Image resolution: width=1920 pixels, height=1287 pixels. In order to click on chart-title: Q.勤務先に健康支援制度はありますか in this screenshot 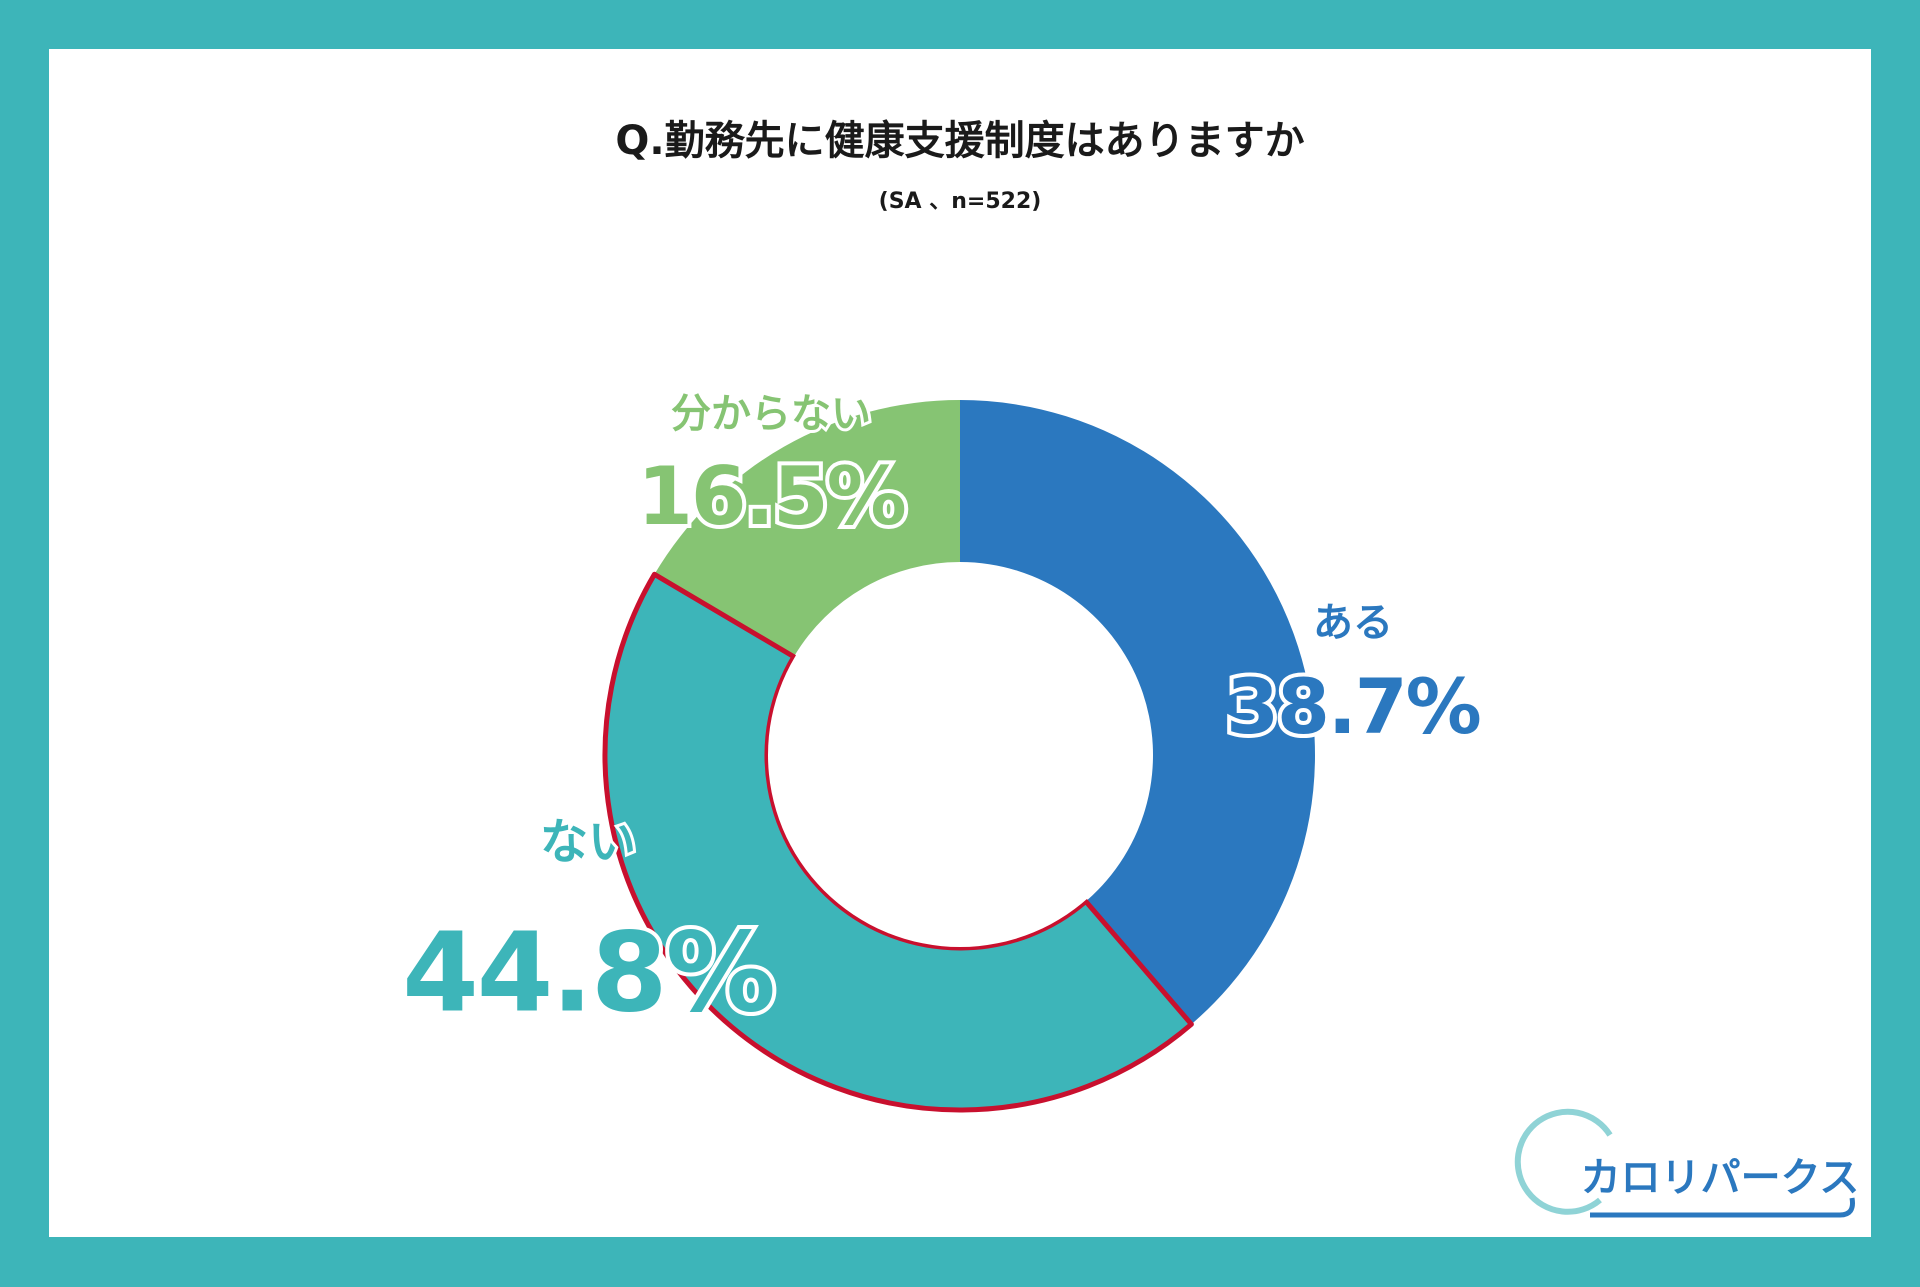, I will do `click(959, 141)`.